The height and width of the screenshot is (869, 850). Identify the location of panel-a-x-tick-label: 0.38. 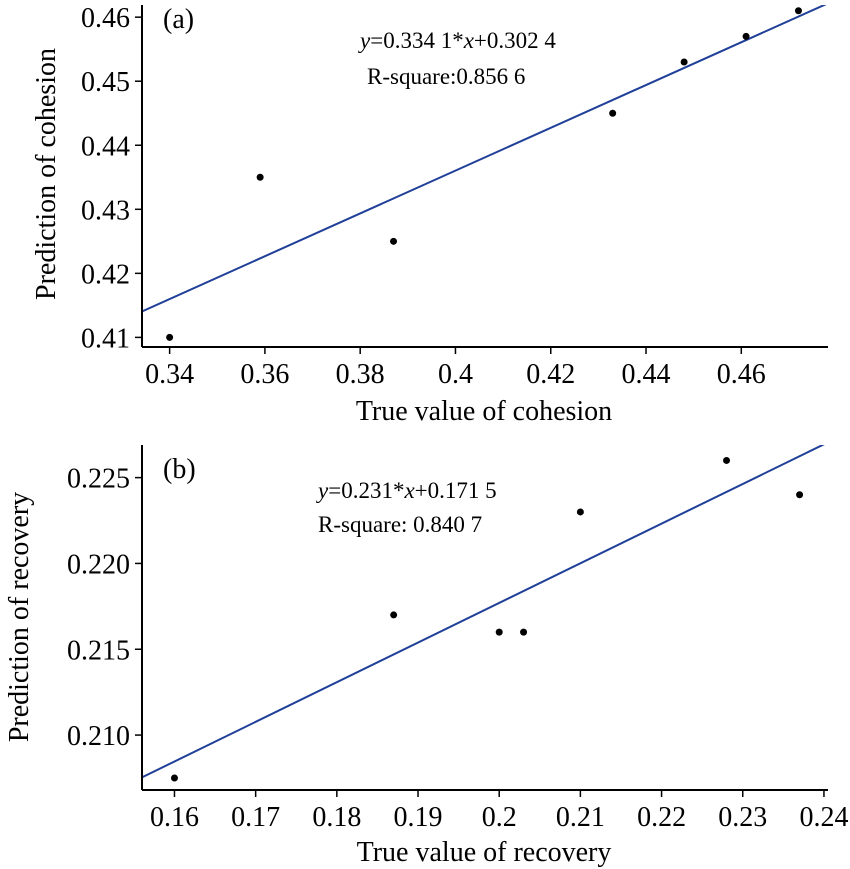
(360, 374).